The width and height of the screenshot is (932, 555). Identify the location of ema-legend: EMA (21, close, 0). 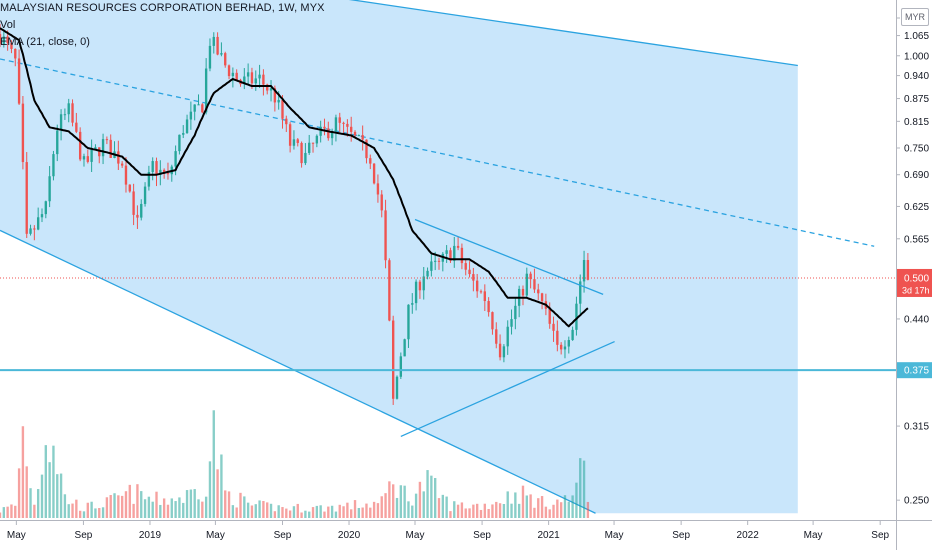
(45, 42).